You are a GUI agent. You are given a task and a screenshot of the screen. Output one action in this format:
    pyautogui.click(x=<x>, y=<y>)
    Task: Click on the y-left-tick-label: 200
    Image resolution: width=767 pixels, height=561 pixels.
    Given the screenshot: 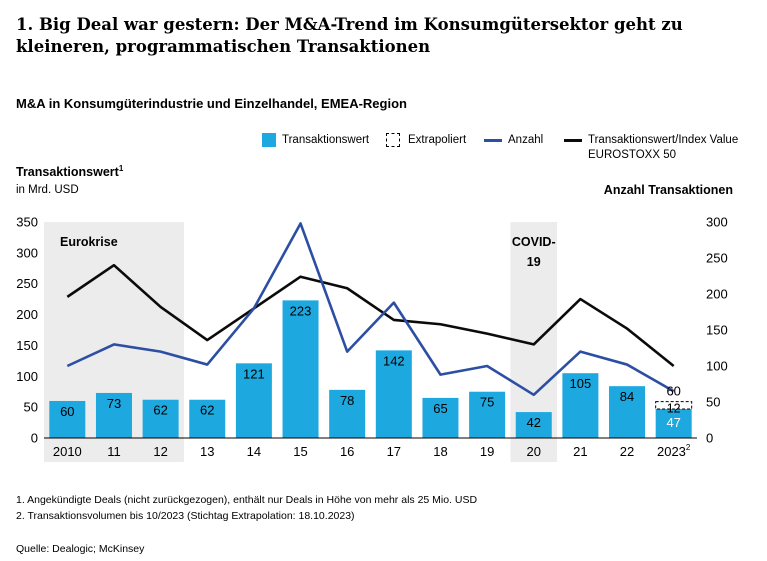 What is the action you would take?
    pyautogui.click(x=27, y=314)
    